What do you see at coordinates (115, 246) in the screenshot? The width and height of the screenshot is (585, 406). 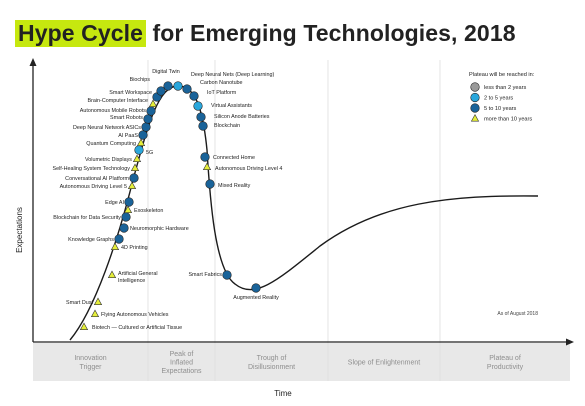 I see `marker-4d-printing` at bounding box center [115, 246].